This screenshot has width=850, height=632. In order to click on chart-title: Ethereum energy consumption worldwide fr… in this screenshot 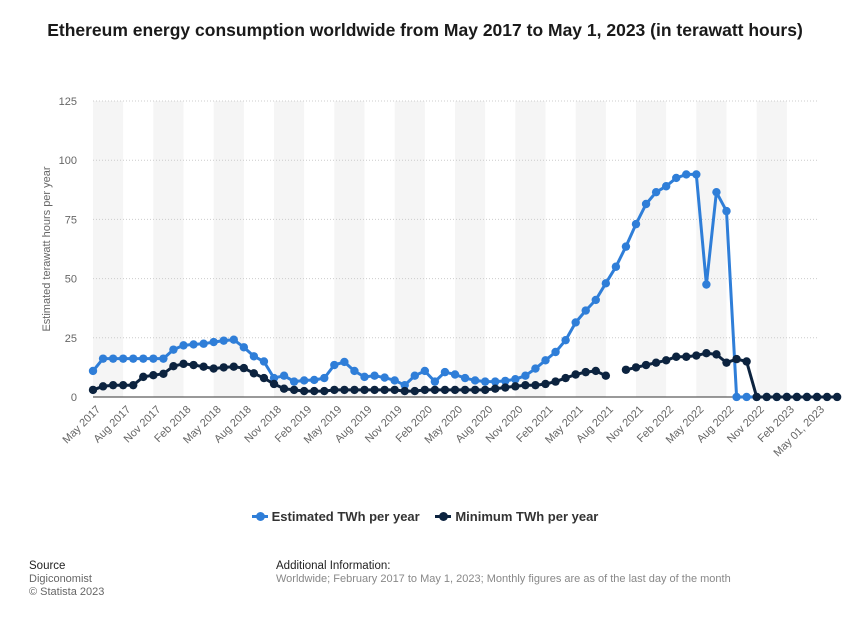, I will do `click(425, 30)`.